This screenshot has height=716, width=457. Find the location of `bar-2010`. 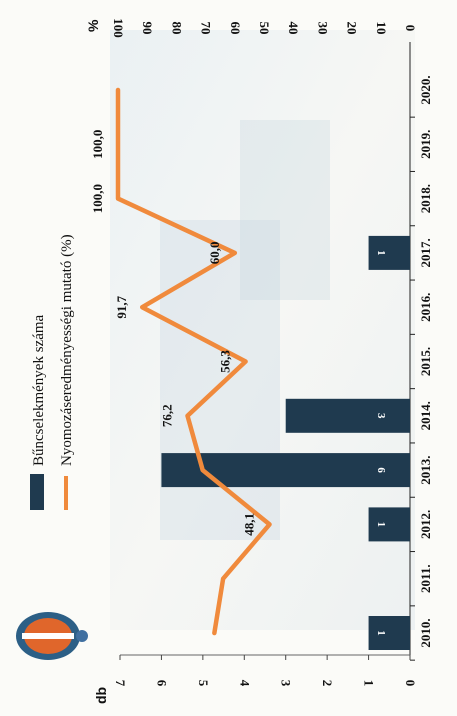

bar-2010 is located at coordinates (389, 633).